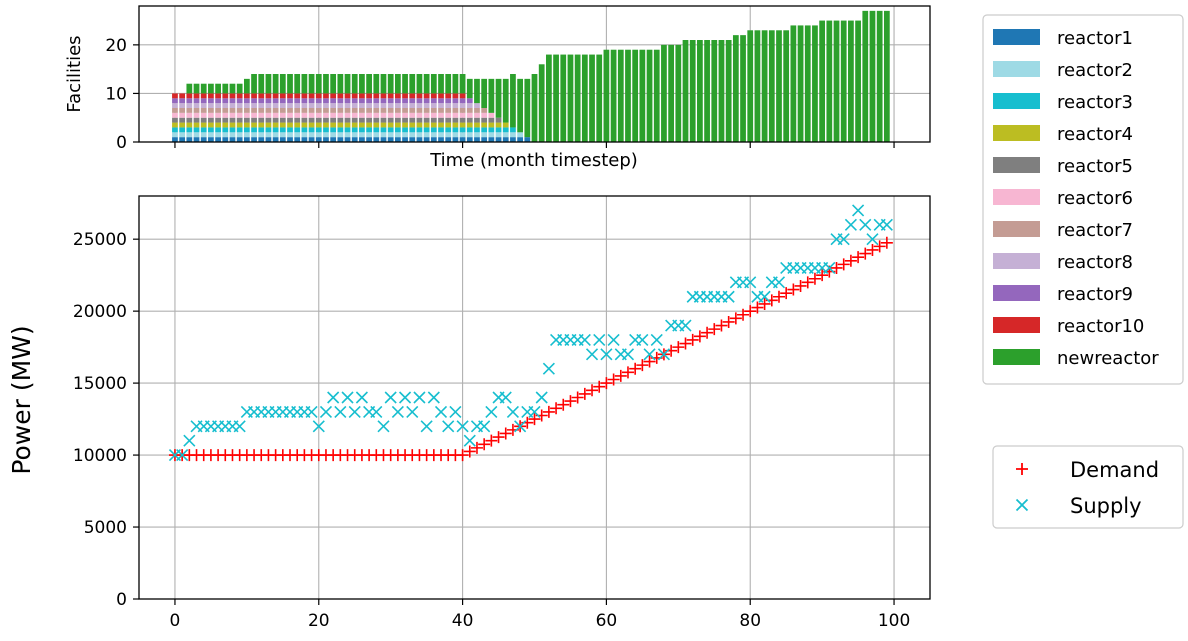  I want to click on power-legend: Demand Supply, so click(1088, 487).